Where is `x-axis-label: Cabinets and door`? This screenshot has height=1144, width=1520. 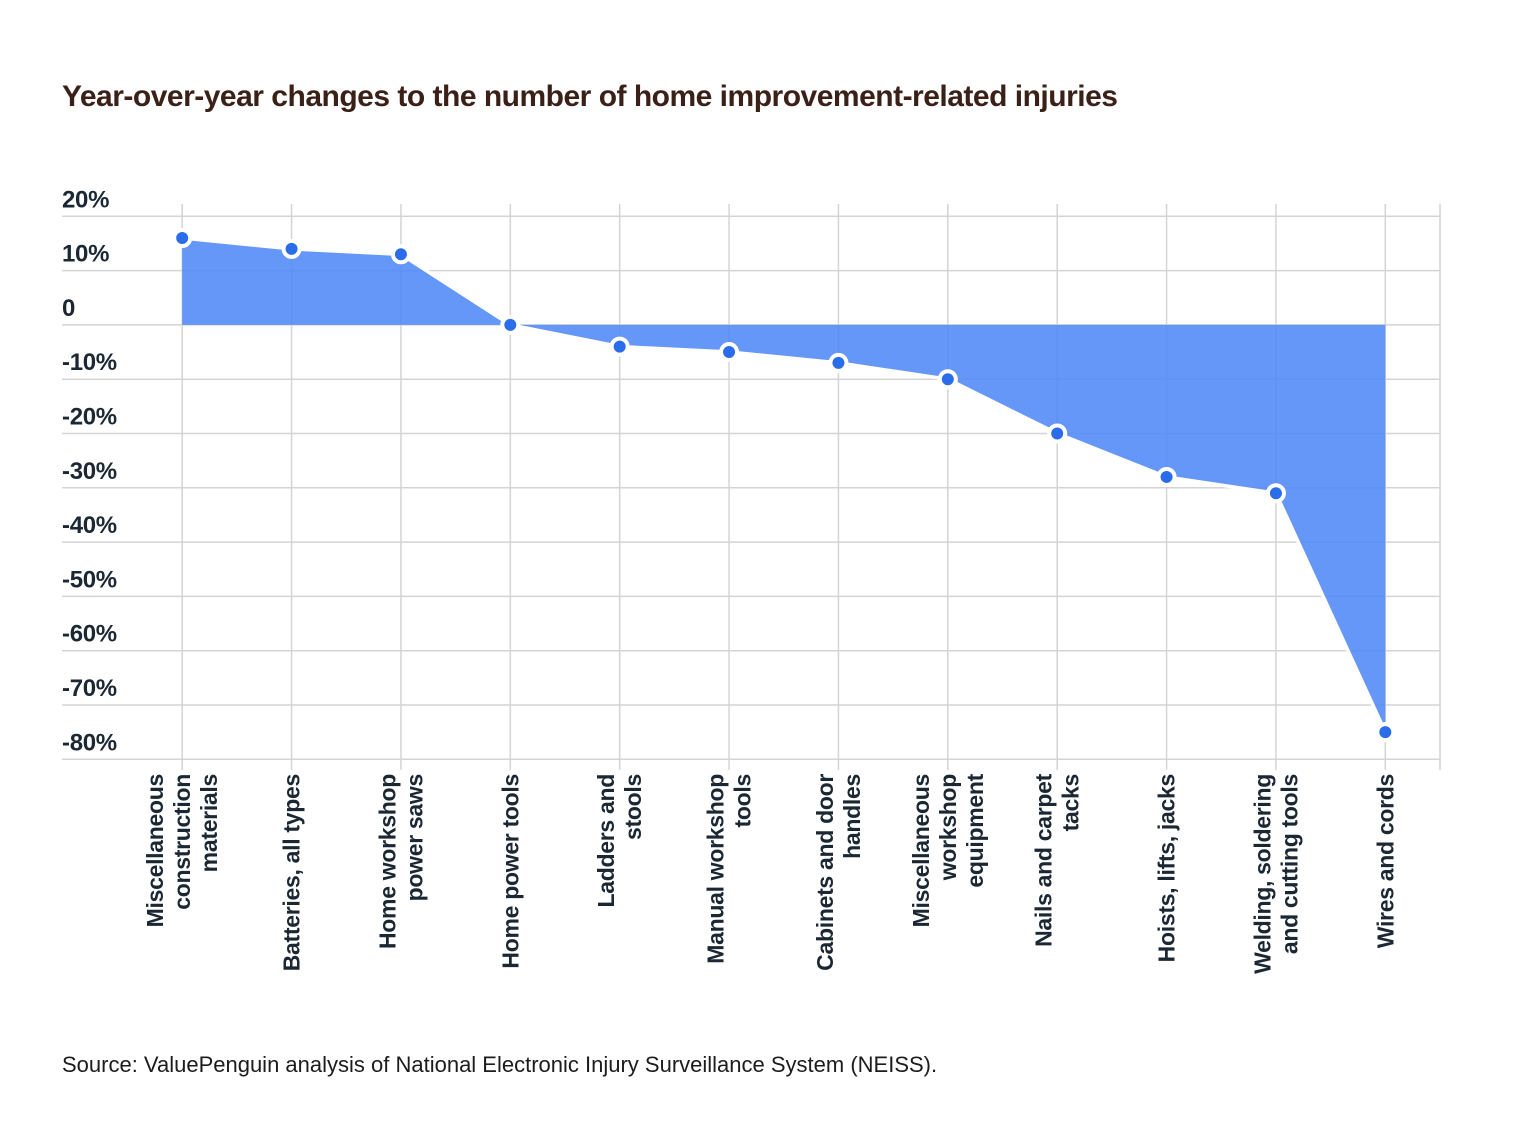
x-axis-label: Cabinets and door is located at coordinates (825, 872).